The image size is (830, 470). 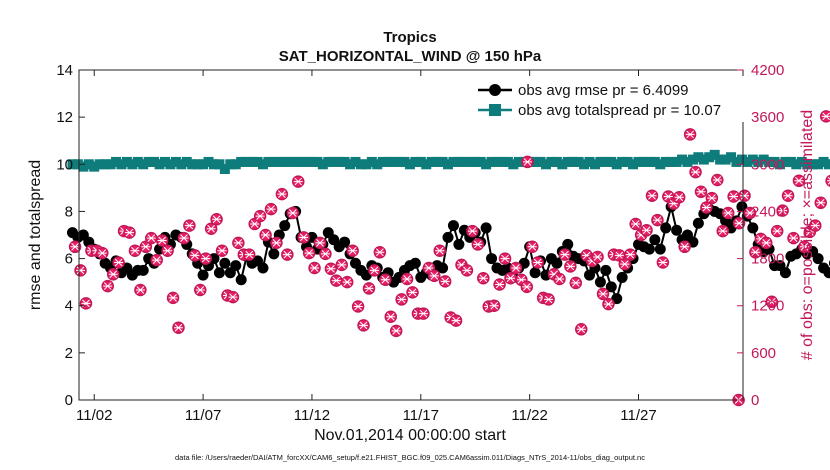 I want to click on x-tick-label: 11/07, so click(x=203, y=415).